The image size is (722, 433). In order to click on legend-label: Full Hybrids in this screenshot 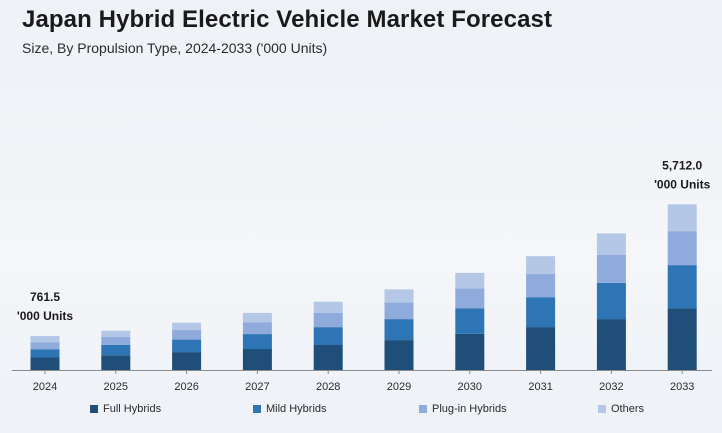, I will do `click(132, 409)`.